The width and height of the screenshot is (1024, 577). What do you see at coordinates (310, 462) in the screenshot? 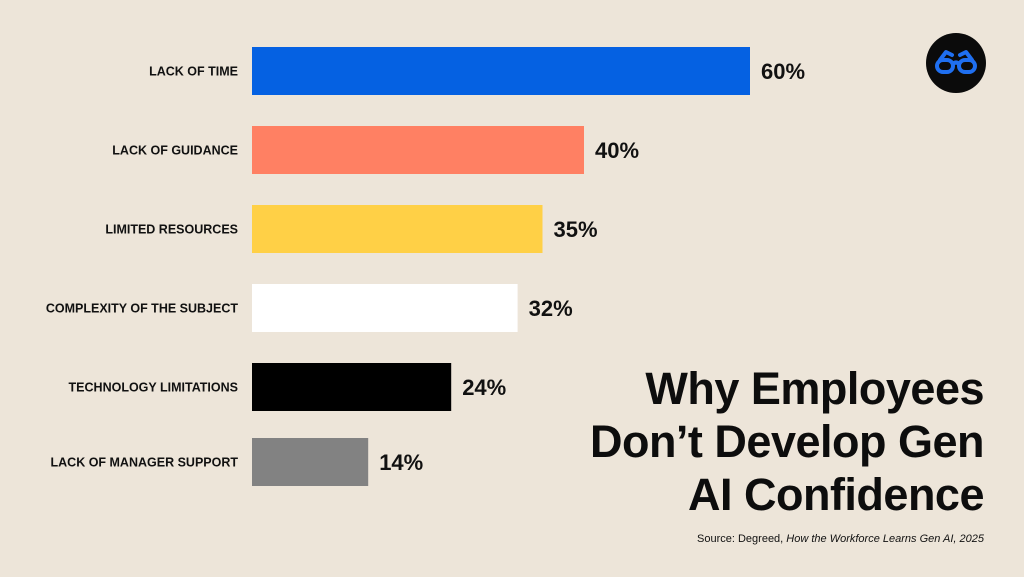
I see `bar-lack-of-manager-support` at bounding box center [310, 462].